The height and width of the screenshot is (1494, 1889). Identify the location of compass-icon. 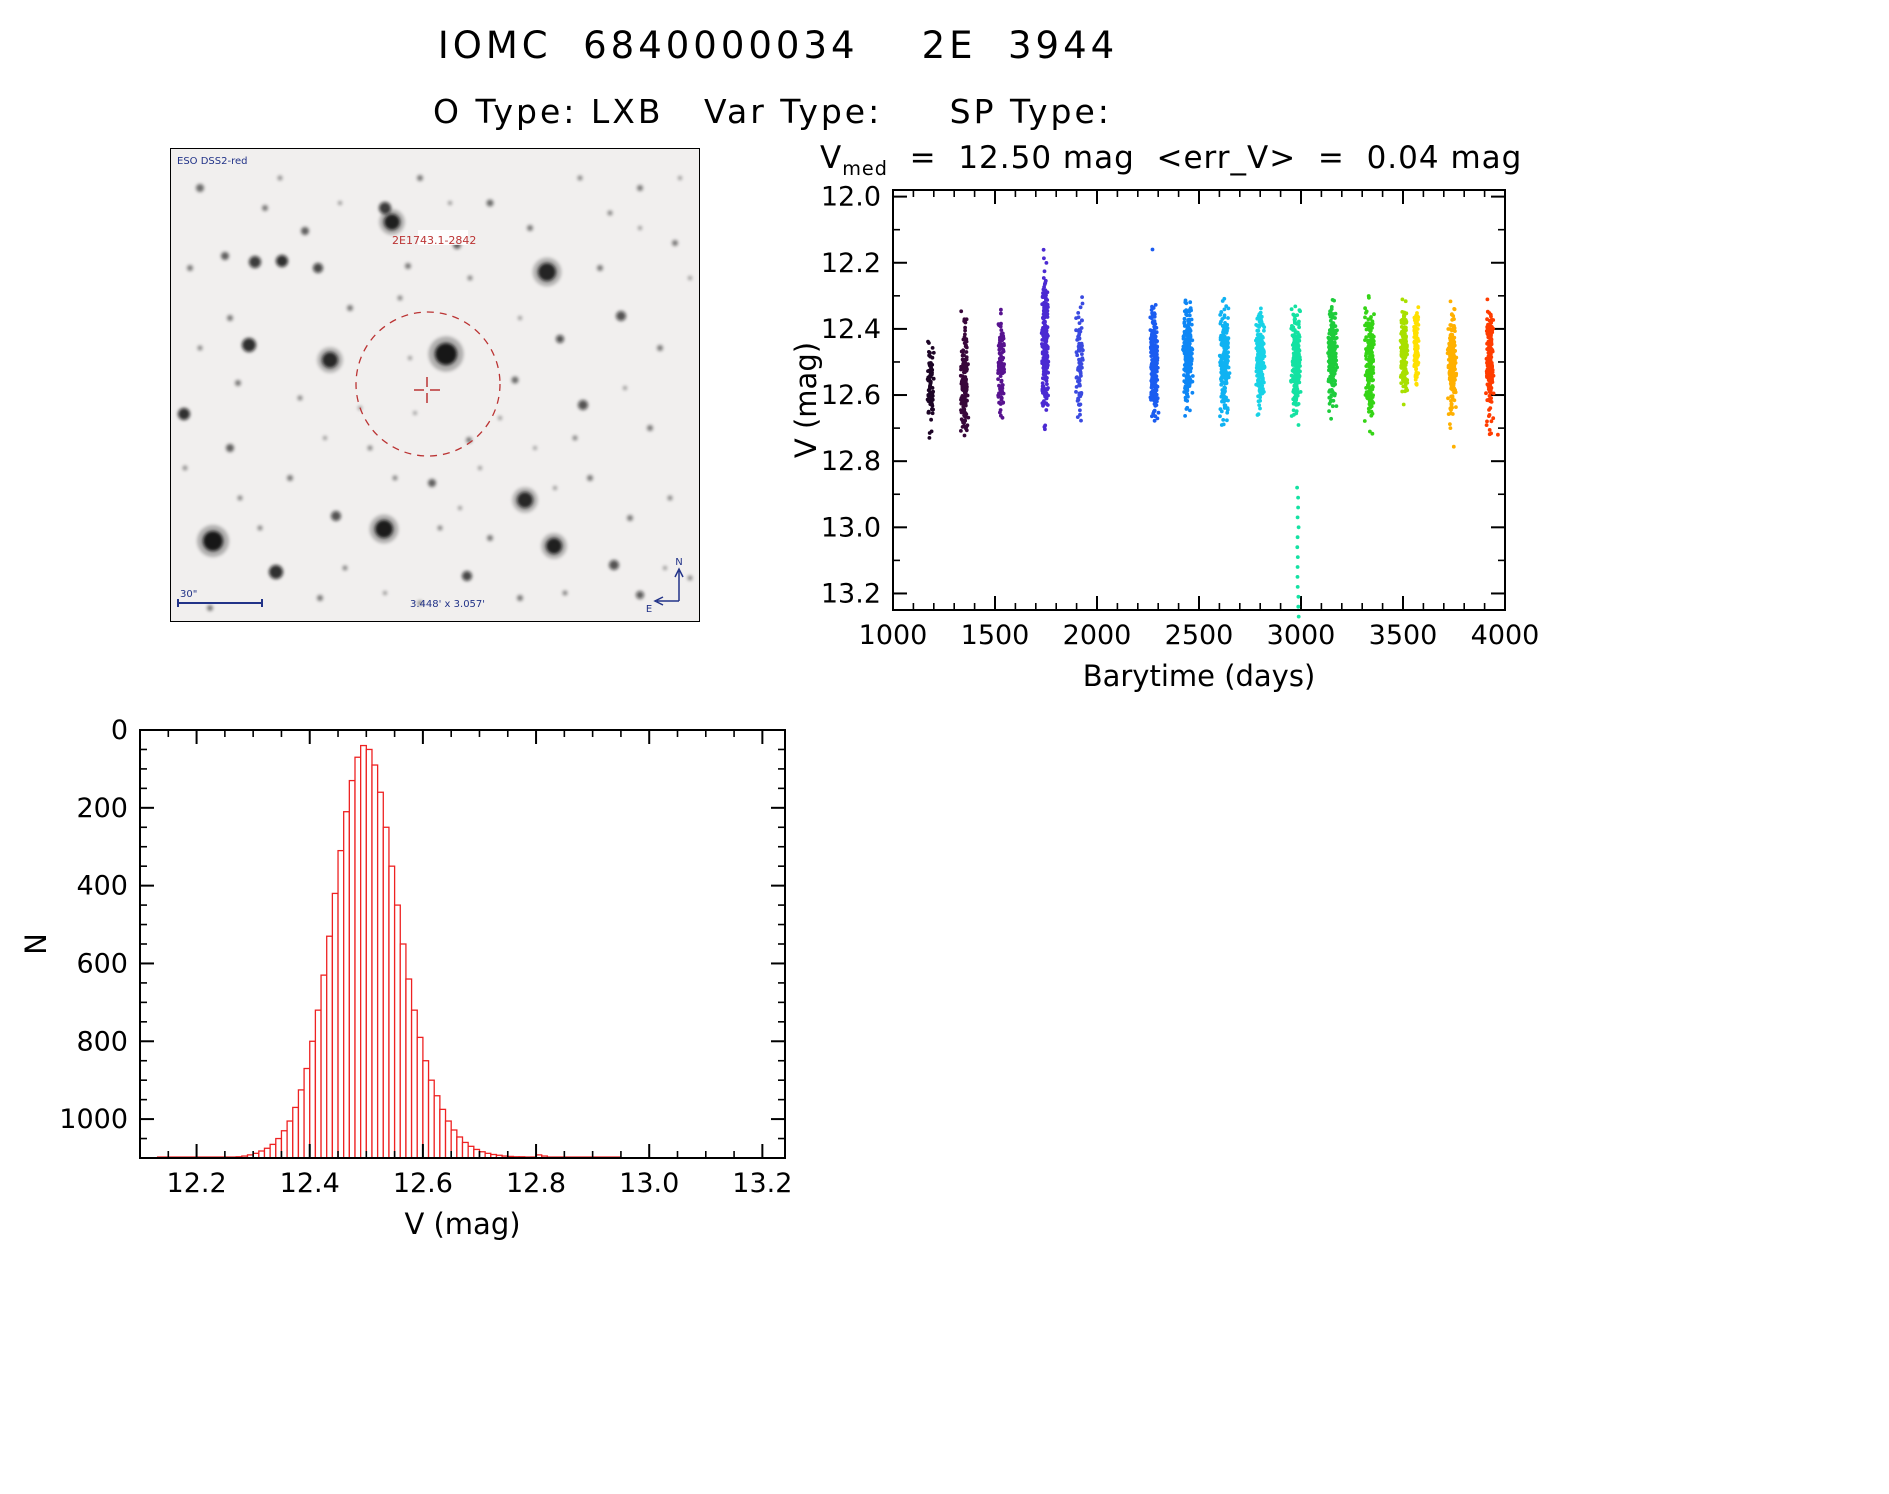
(668, 586).